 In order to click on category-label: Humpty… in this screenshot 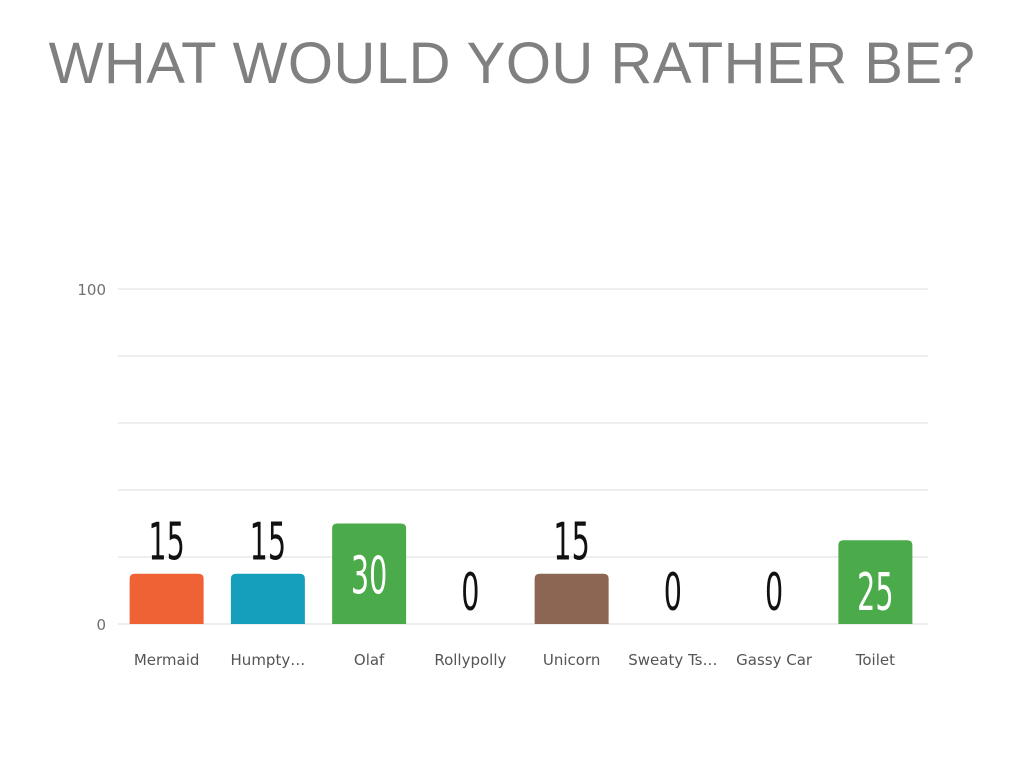, I will do `click(268, 660)`.